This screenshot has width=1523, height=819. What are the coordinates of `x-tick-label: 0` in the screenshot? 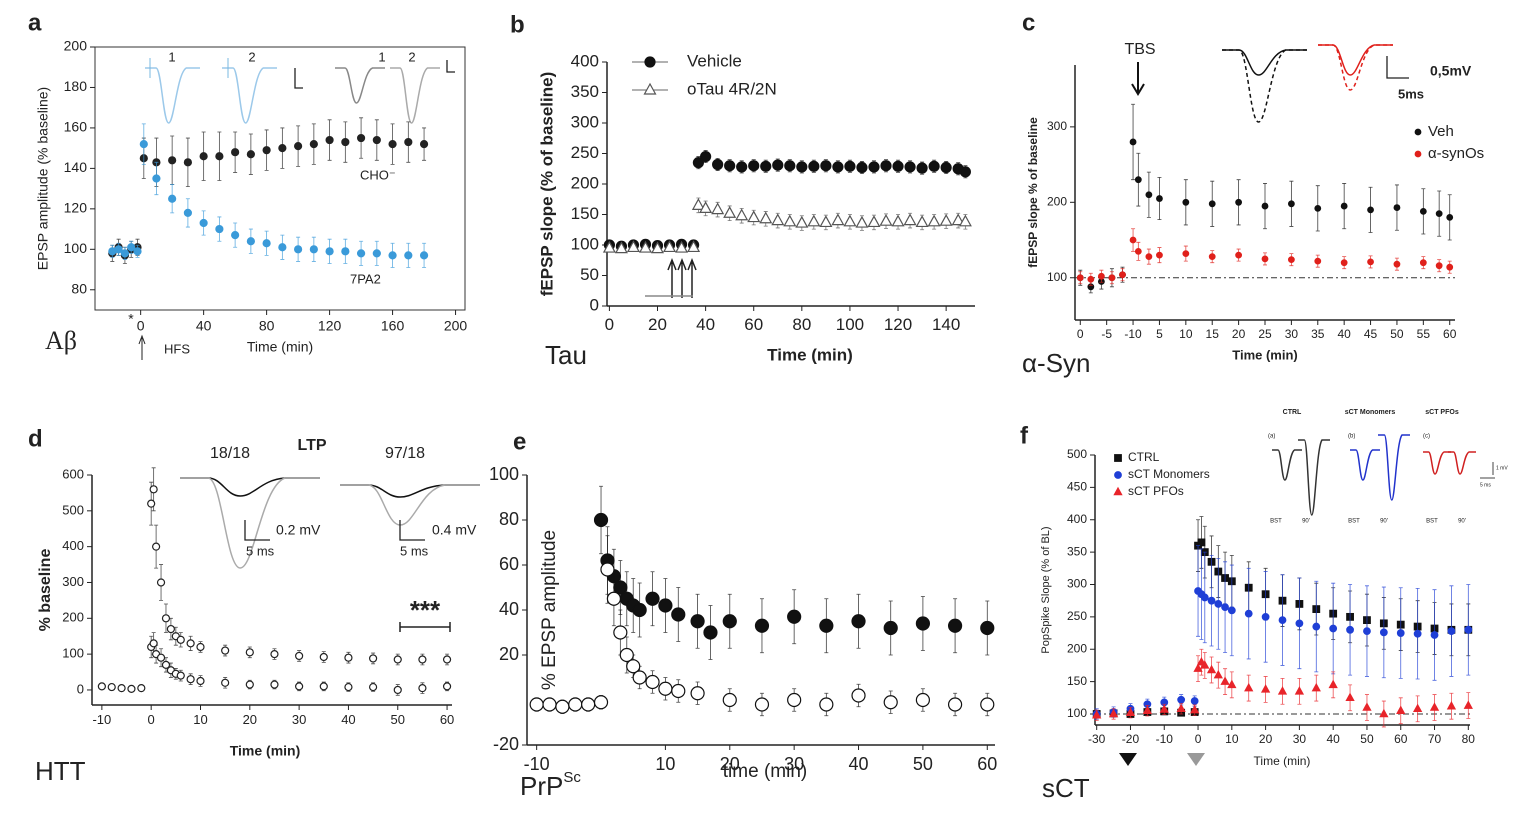 It's located at (151, 719).